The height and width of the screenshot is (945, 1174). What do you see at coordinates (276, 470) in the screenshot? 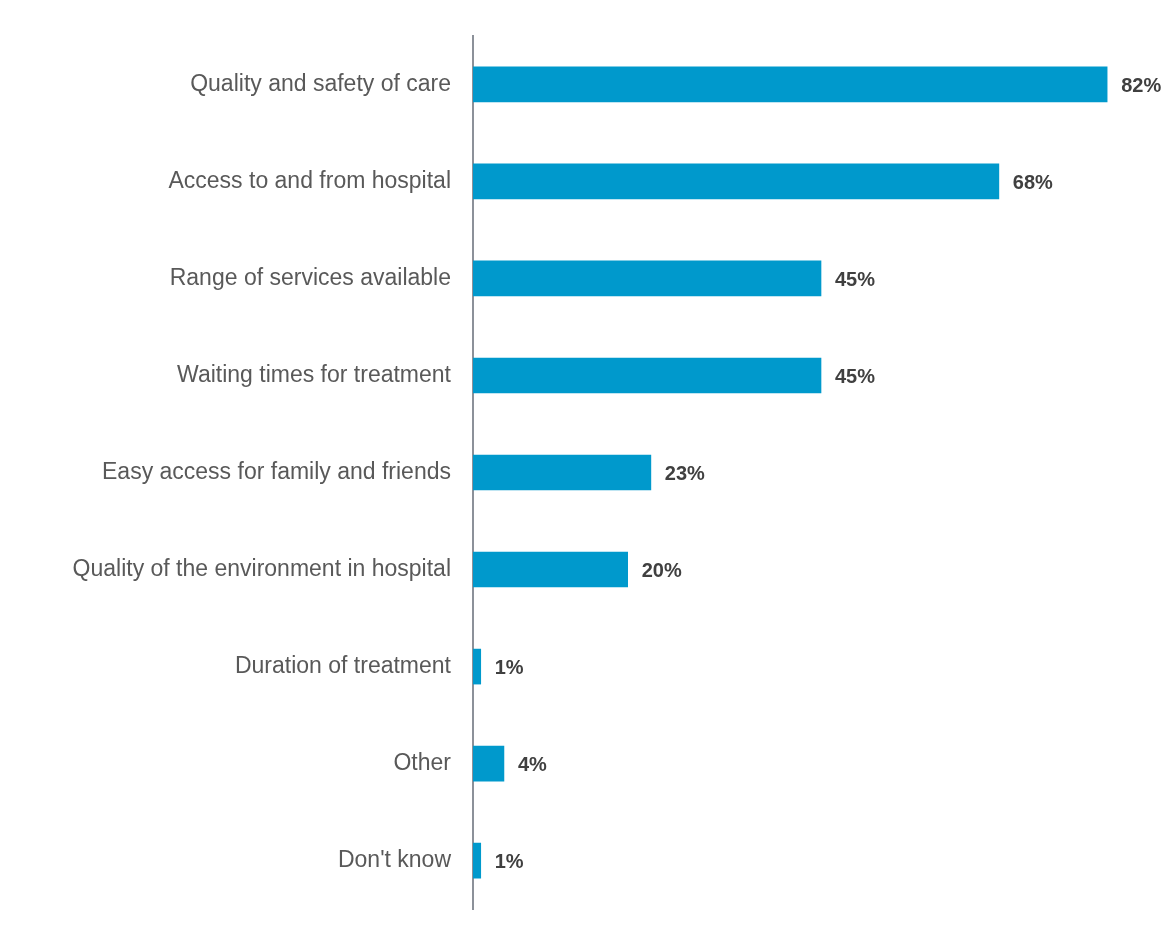
I see `y-tick-label: Easy access for family and friends` at bounding box center [276, 470].